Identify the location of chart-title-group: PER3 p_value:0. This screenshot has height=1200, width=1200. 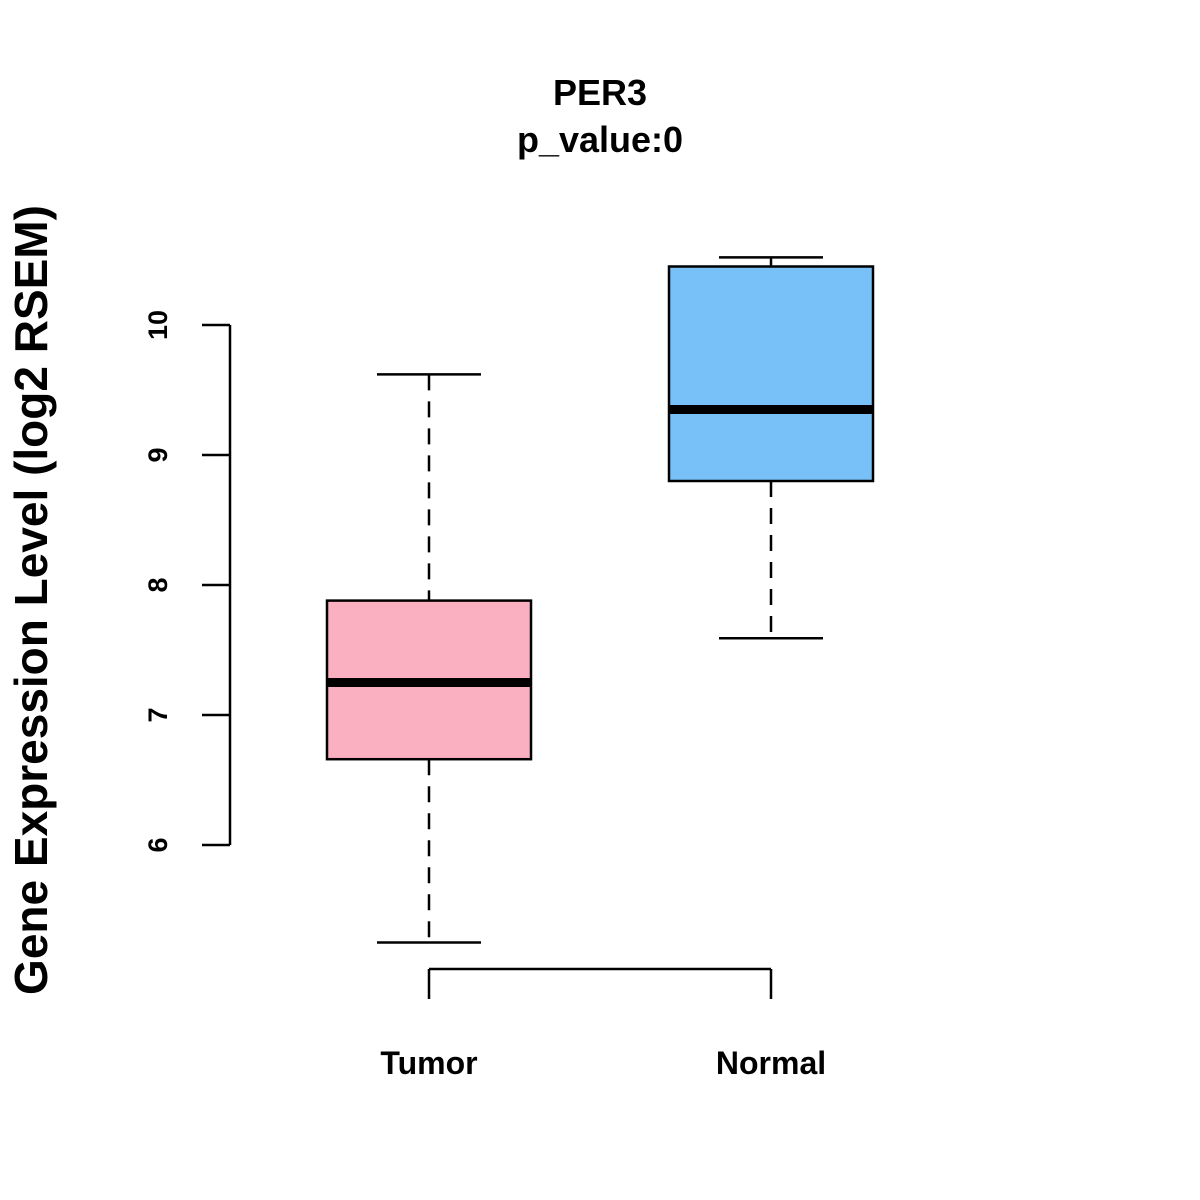
(600, 116).